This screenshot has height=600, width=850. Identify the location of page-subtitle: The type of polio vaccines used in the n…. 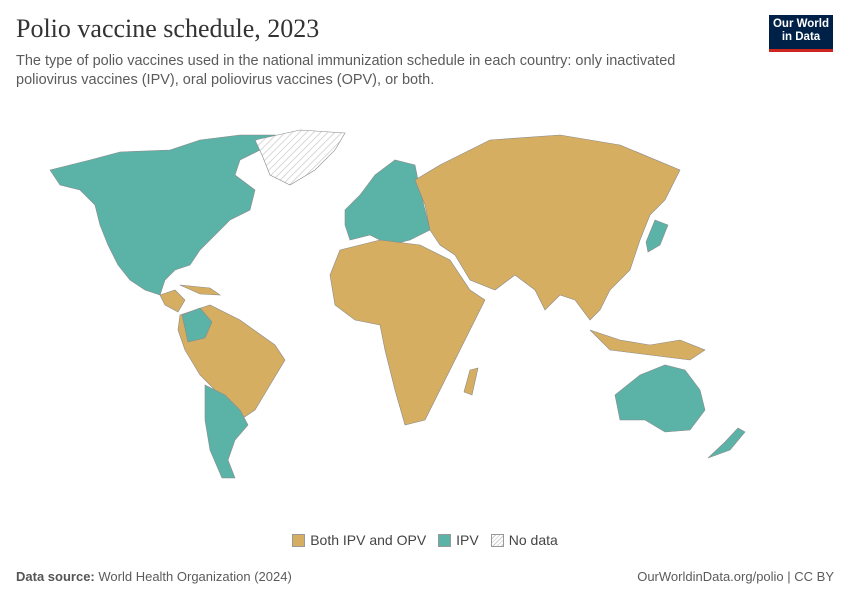
(346, 70).